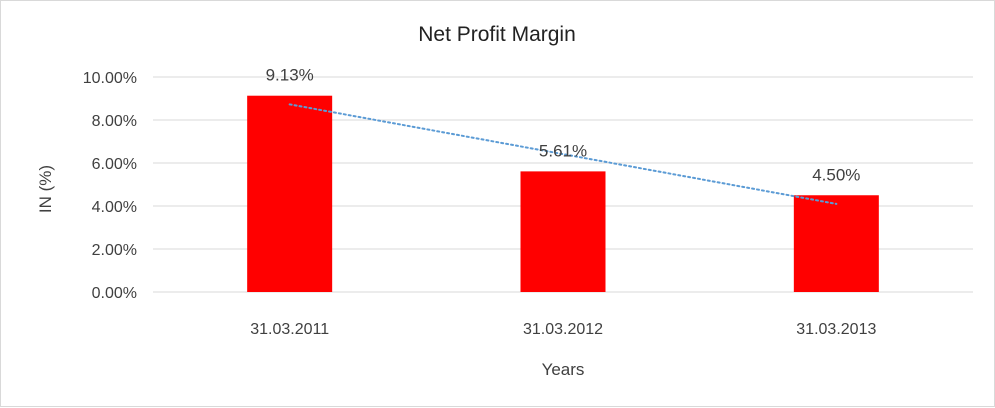  What do you see at coordinates (563, 369) in the screenshot?
I see `x-axis-label: Years` at bounding box center [563, 369].